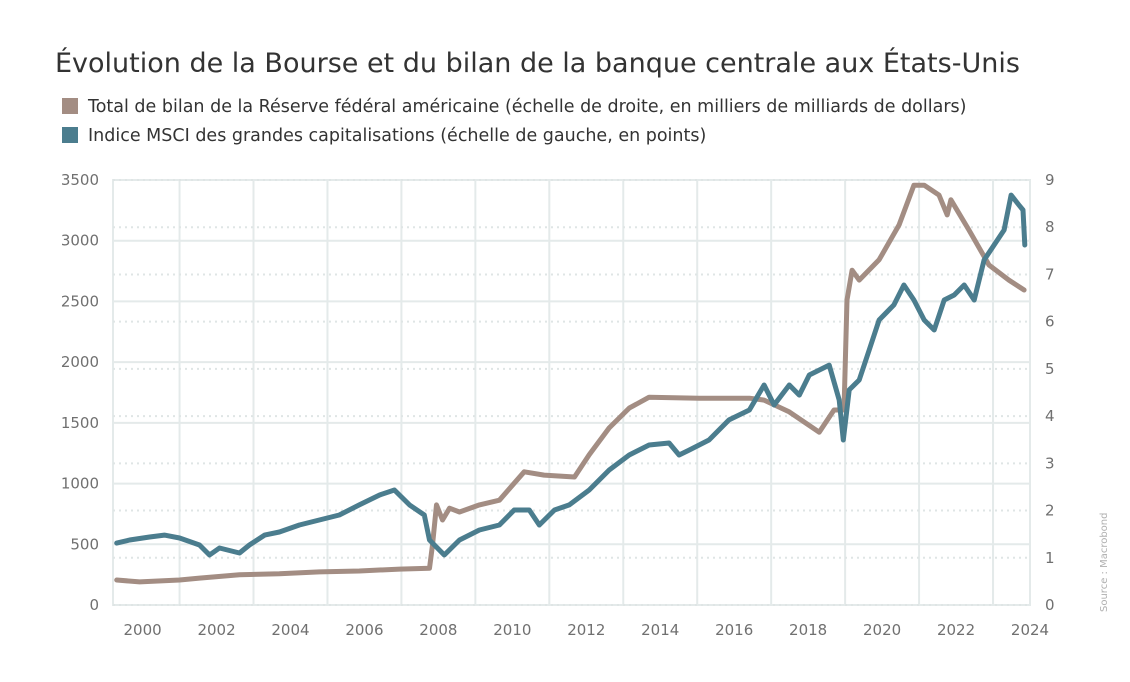 The width and height of the screenshot is (1130, 682). I want to click on x-tick-label: 2024, so click(1030, 630).